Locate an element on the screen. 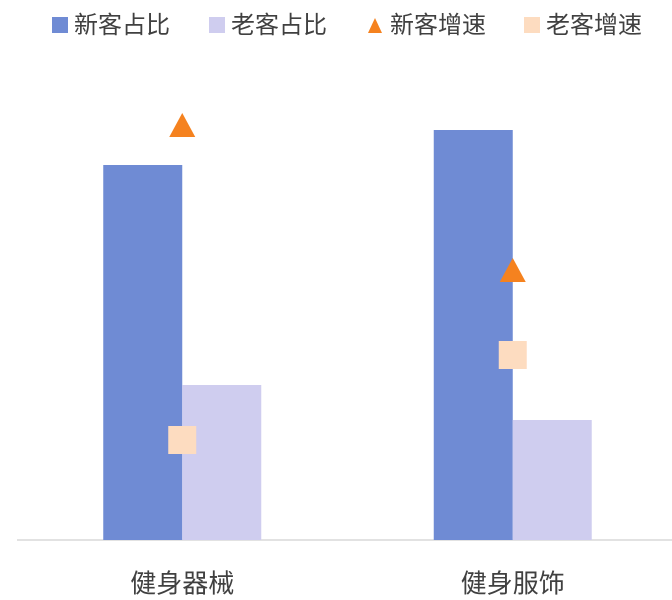  legend-label: 新客增速 is located at coordinates (438, 25).